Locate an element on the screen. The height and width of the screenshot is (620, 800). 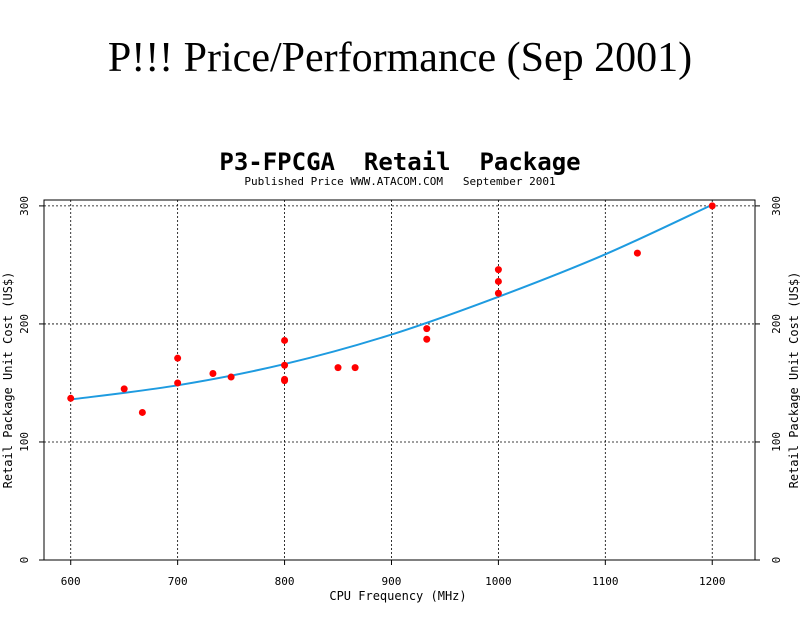
y-tick-label-right: 300 is located at coordinates (776, 206).